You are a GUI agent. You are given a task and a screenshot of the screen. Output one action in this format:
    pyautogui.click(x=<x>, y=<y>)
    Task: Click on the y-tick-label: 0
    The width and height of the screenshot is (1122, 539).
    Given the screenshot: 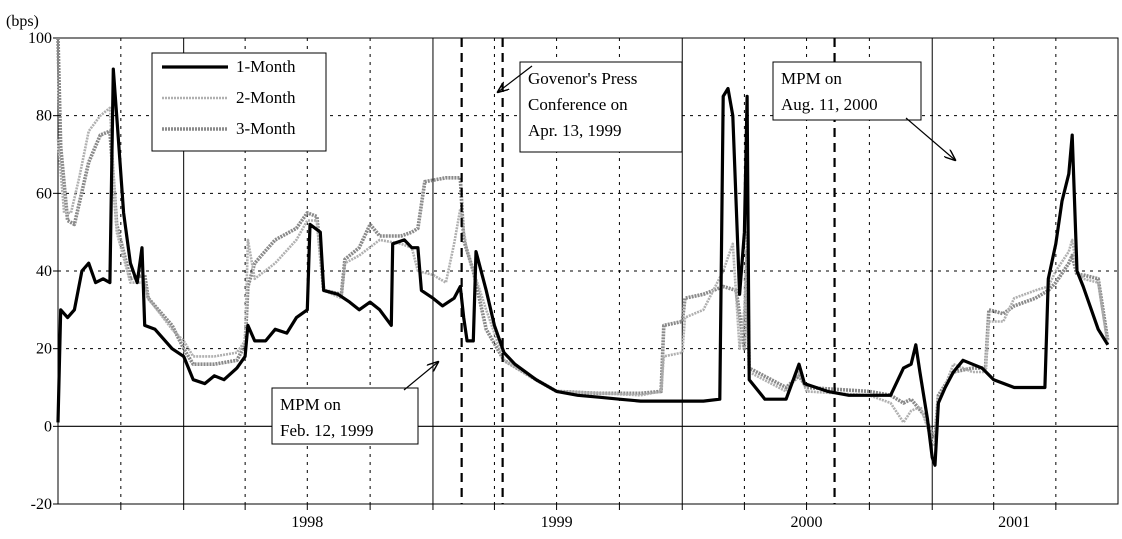 What is the action you would take?
    pyautogui.click(x=48, y=426)
    